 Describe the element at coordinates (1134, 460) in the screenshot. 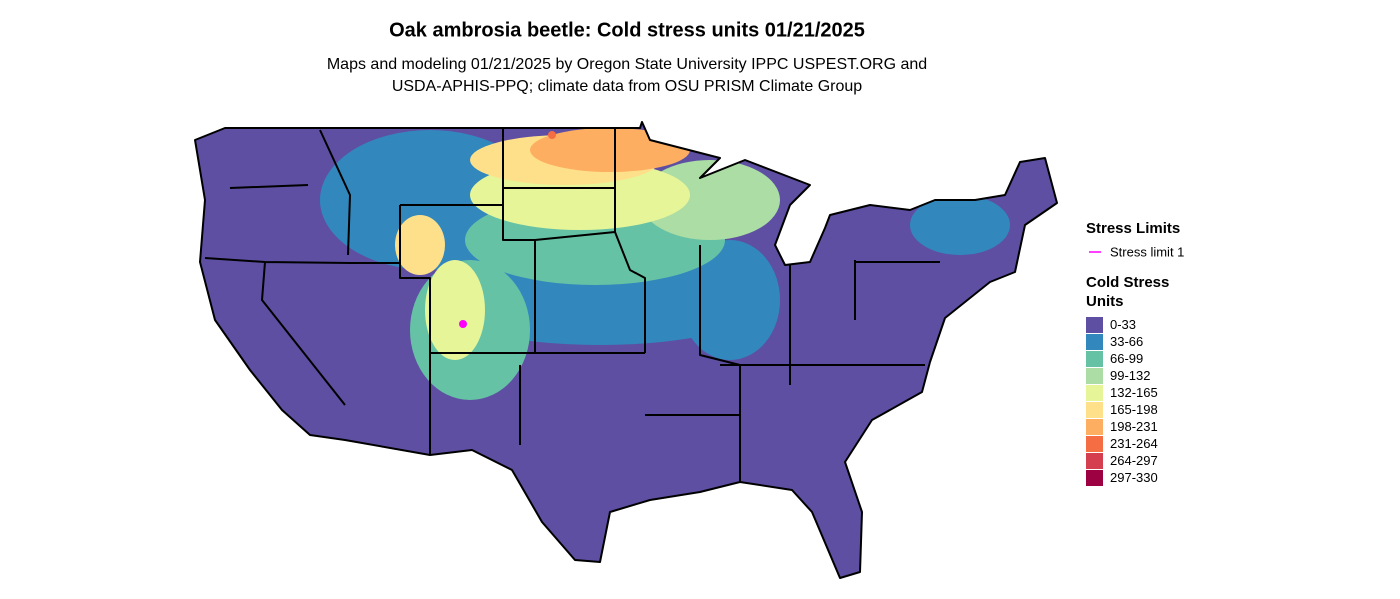

I see `legend-label: 264-297` at that location.